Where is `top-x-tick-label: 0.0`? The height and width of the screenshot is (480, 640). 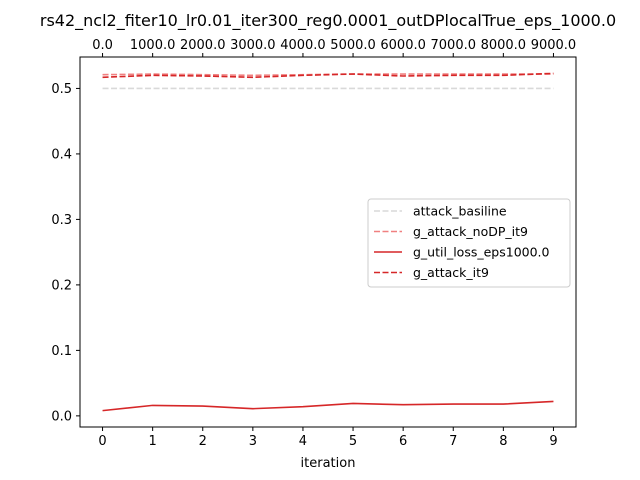
top-x-tick-label: 0.0 is located at coordinates (102, 45).